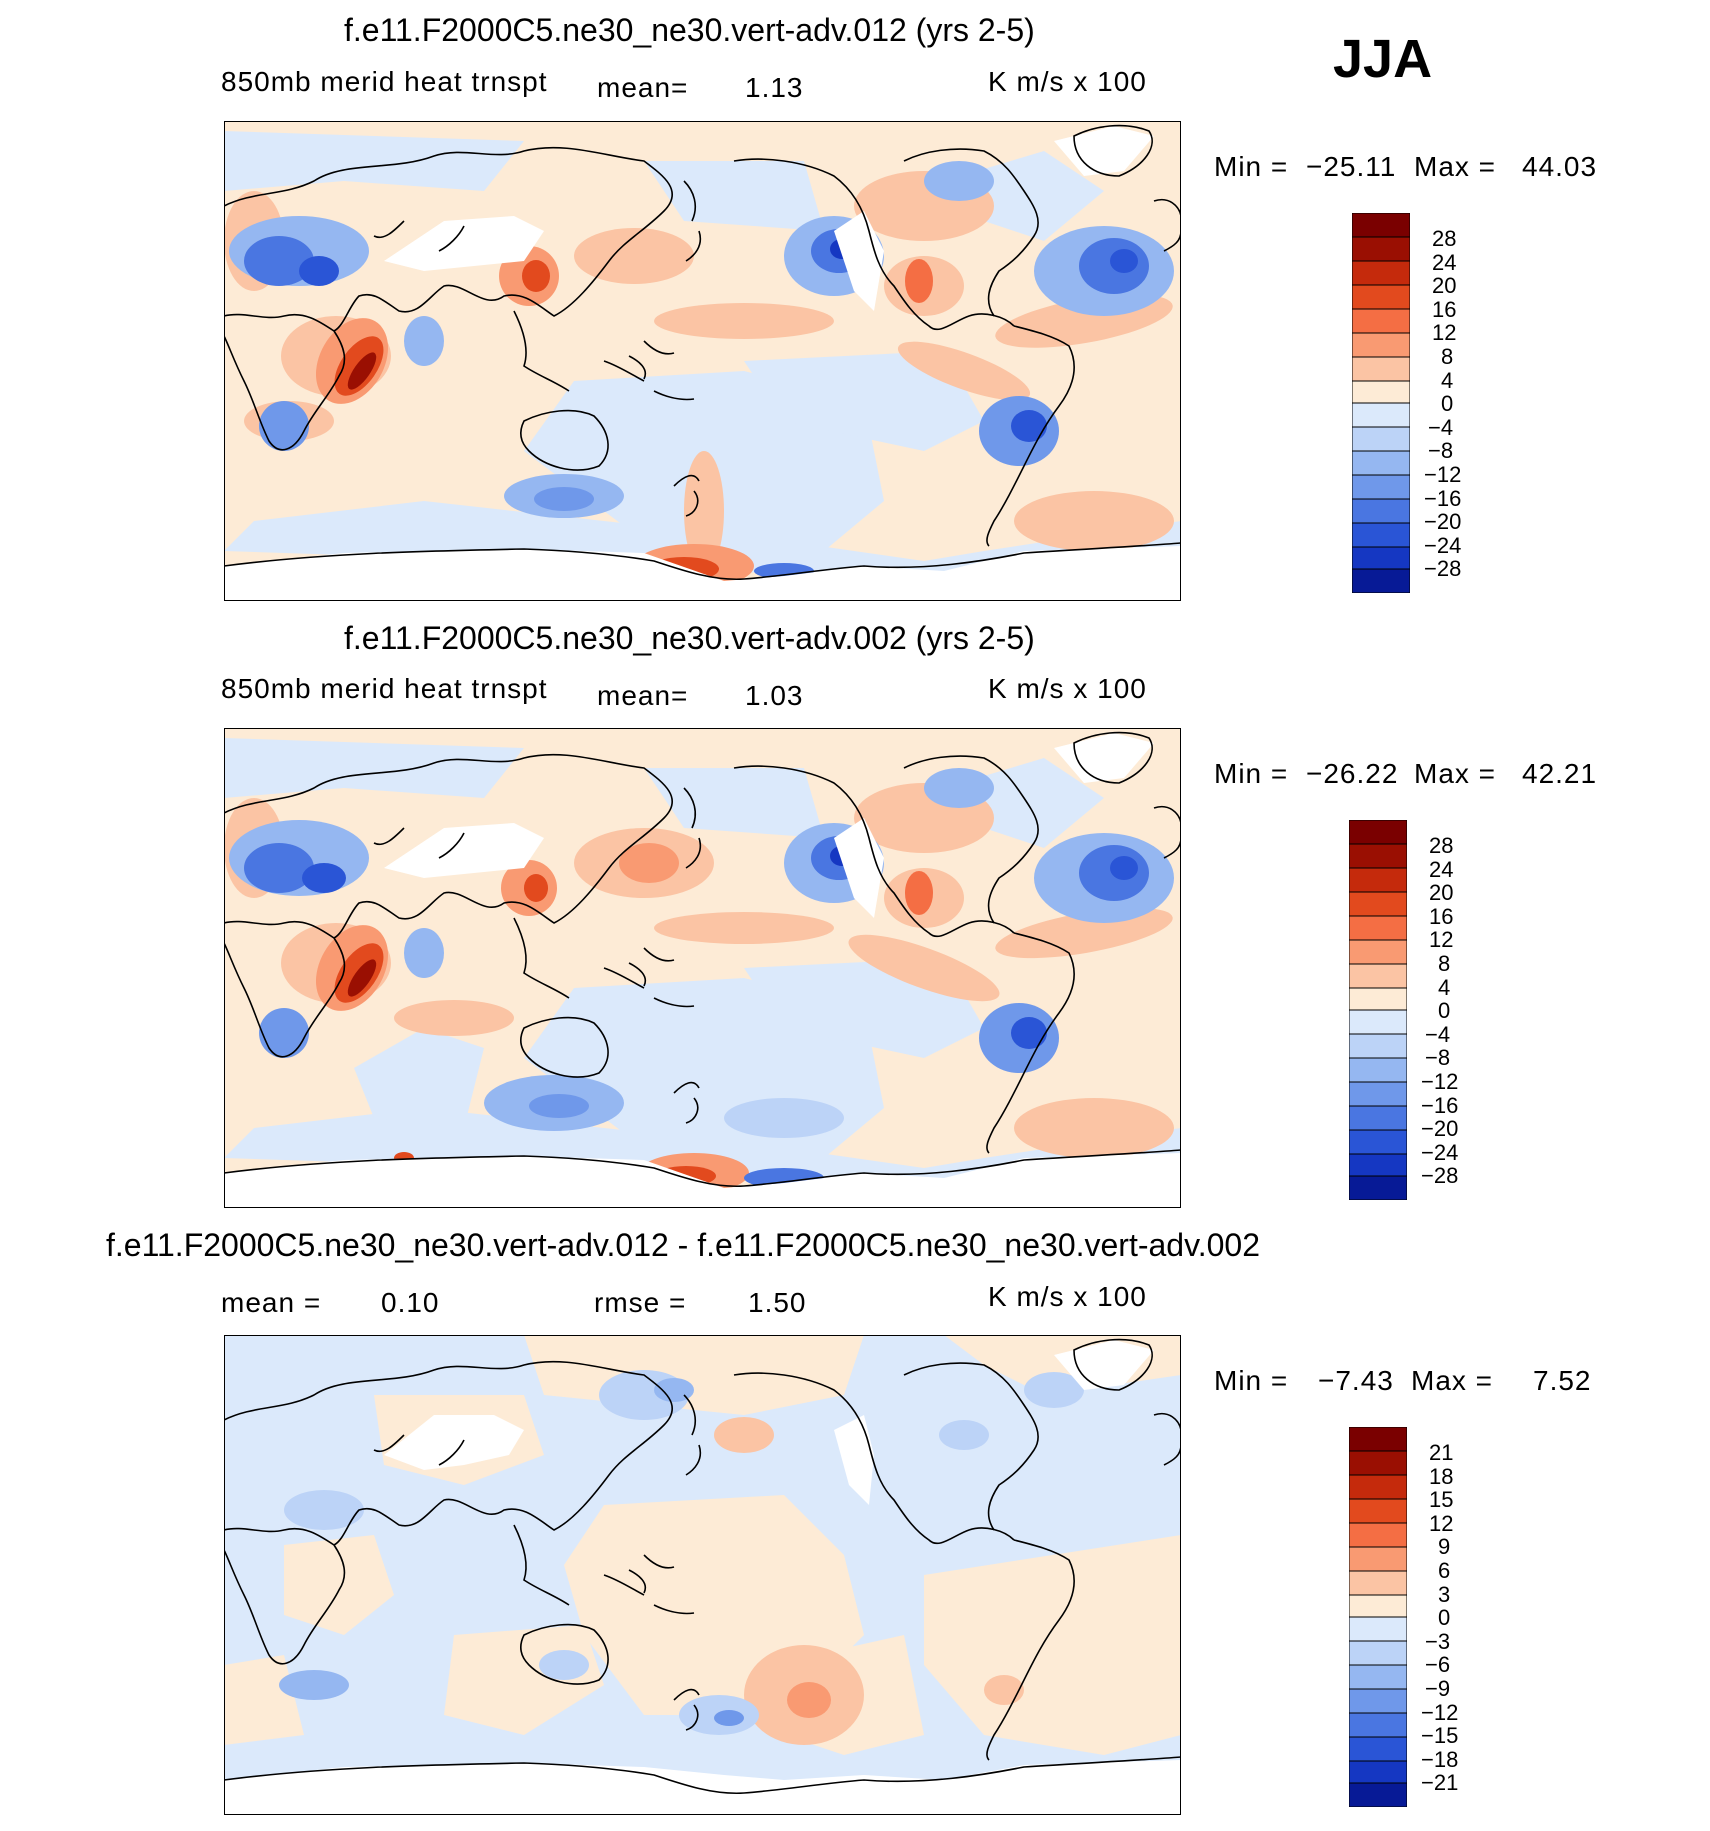  I want to click on panel1-colorbar-label: −28, so click(1443, 568).